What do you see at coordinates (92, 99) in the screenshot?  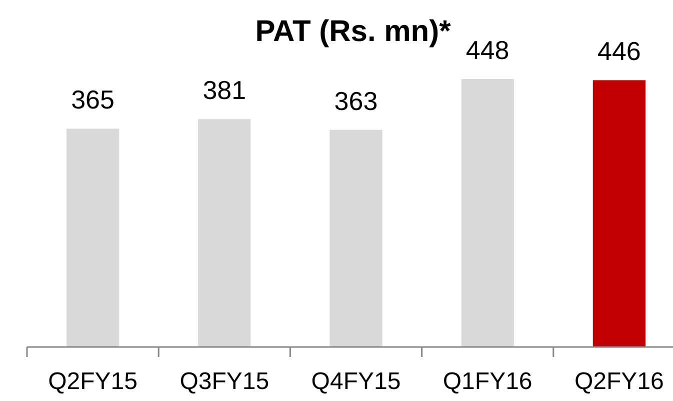 I see `data-label: 365` at bounding box center [92, 99].